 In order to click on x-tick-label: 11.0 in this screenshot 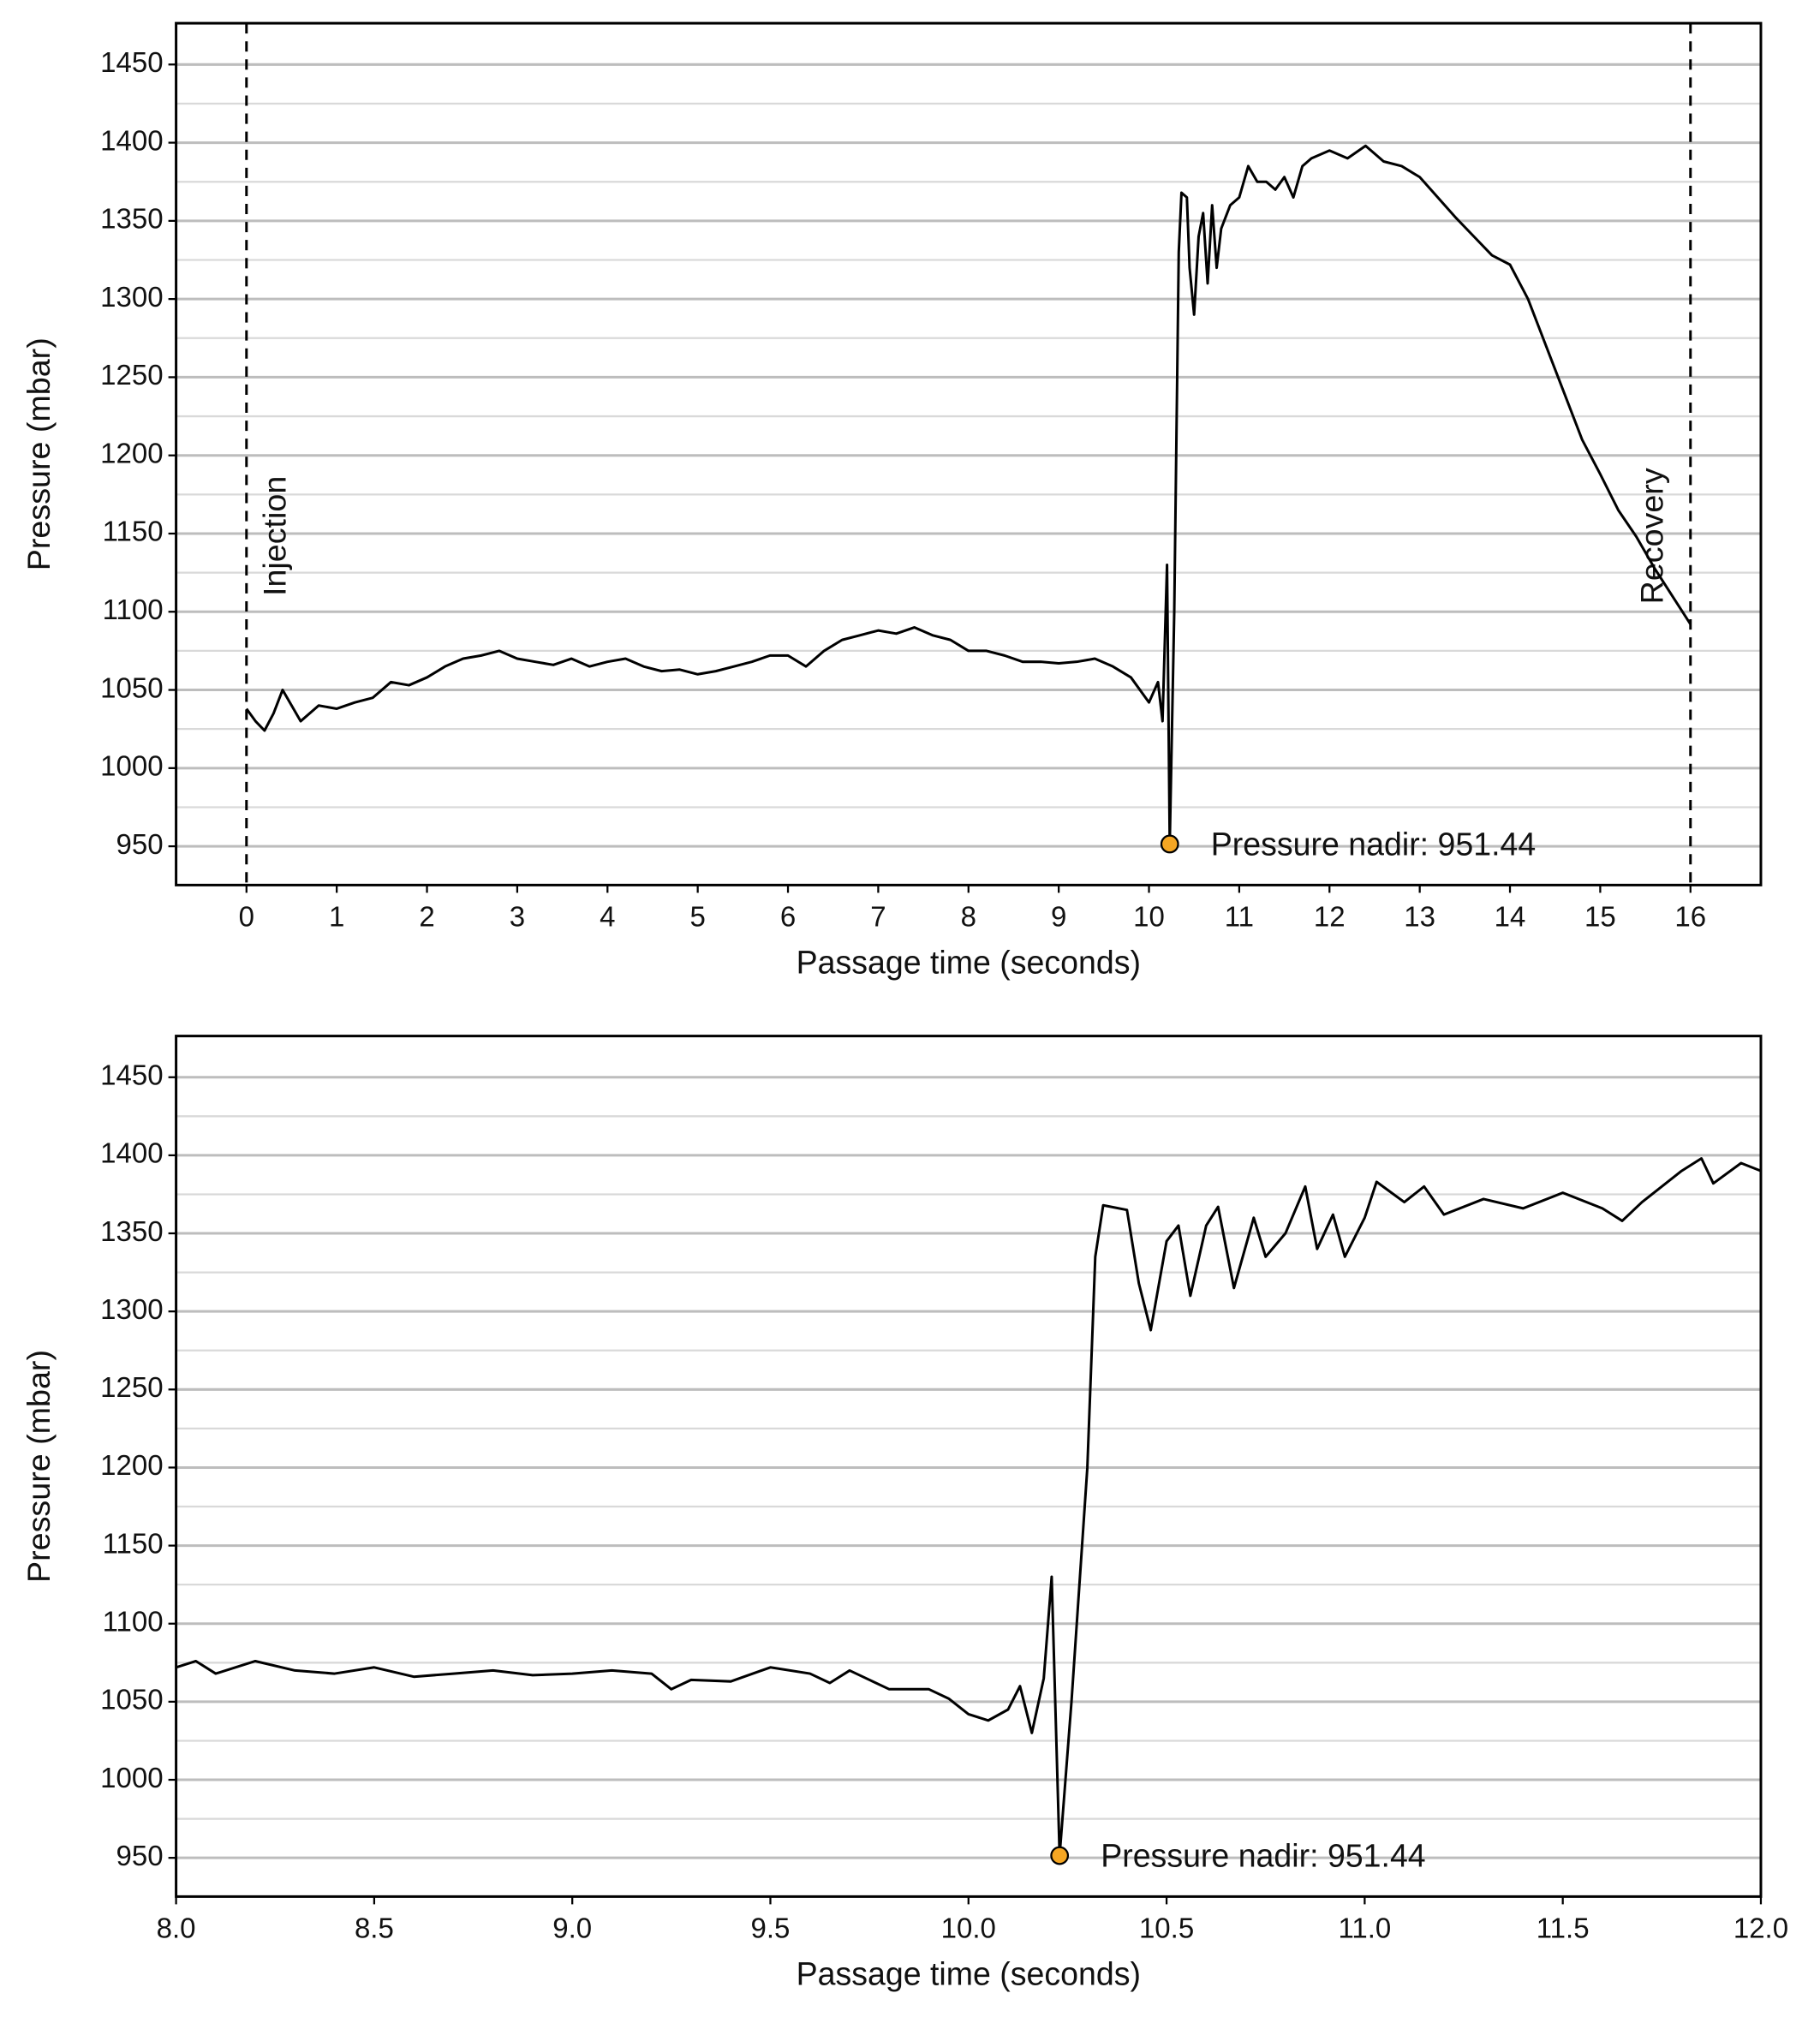, I will do `click(1364, 1928)`.